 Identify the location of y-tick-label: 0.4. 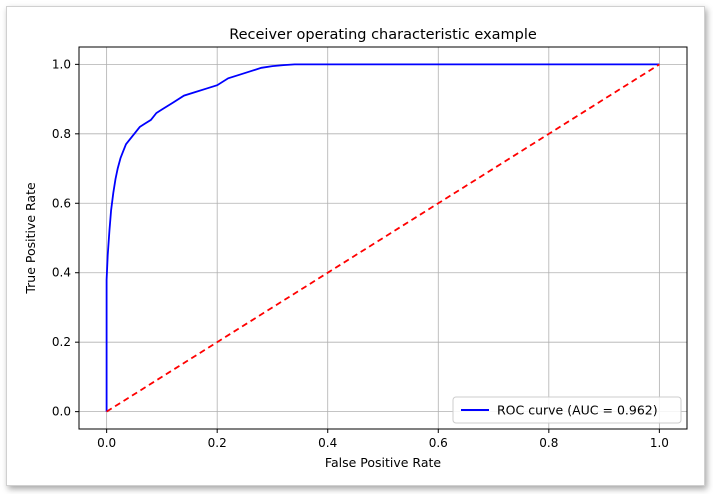
(61, 273).